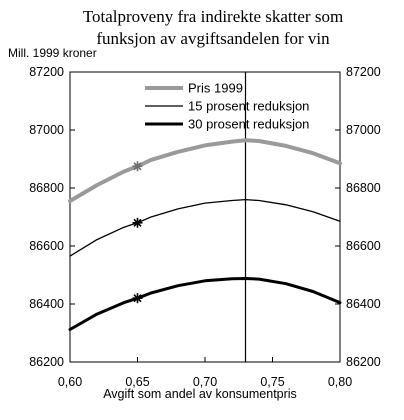 The image size is (404, 420). Describe the element at coordinates (200, 394) in the screenshot. I see `x-axis-label: Avgift som andel av konsumentpris` at that location.